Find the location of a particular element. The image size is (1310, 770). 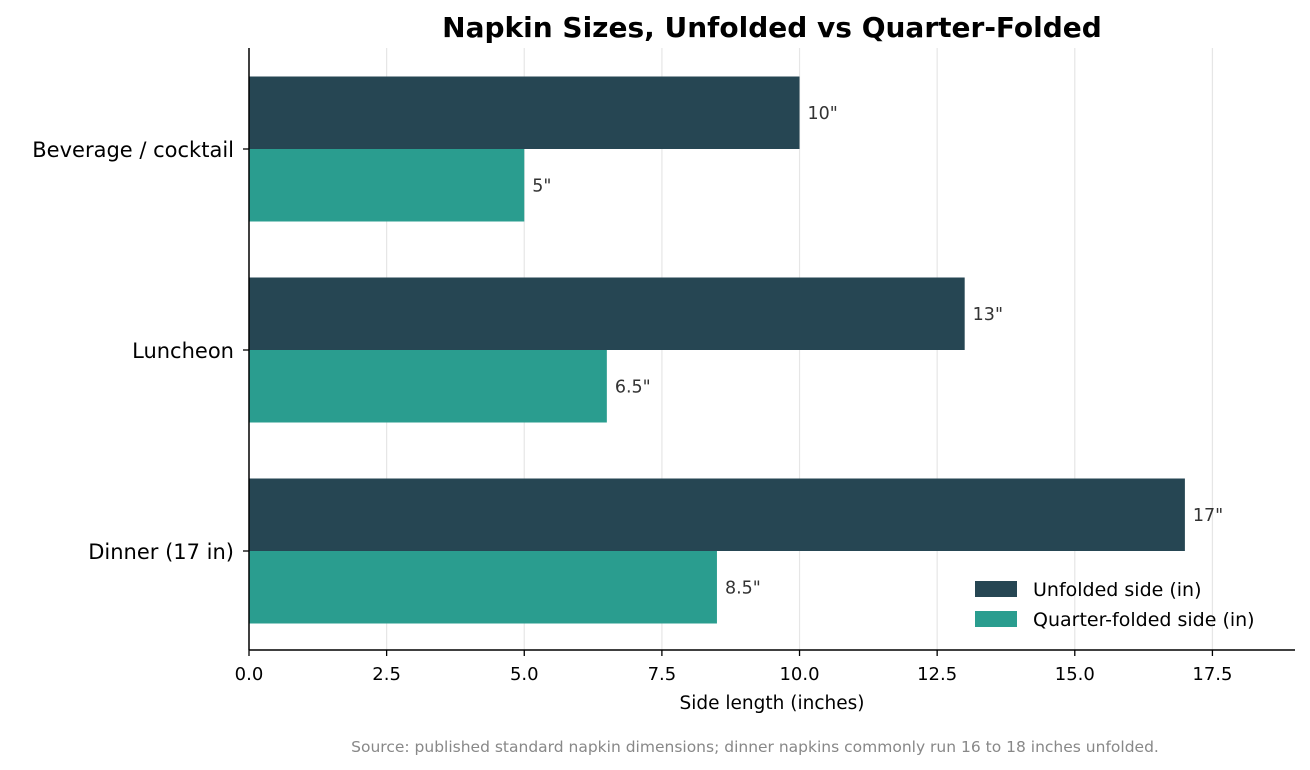

x-tick-label: 5.0 is located at coordinates (524, 674).